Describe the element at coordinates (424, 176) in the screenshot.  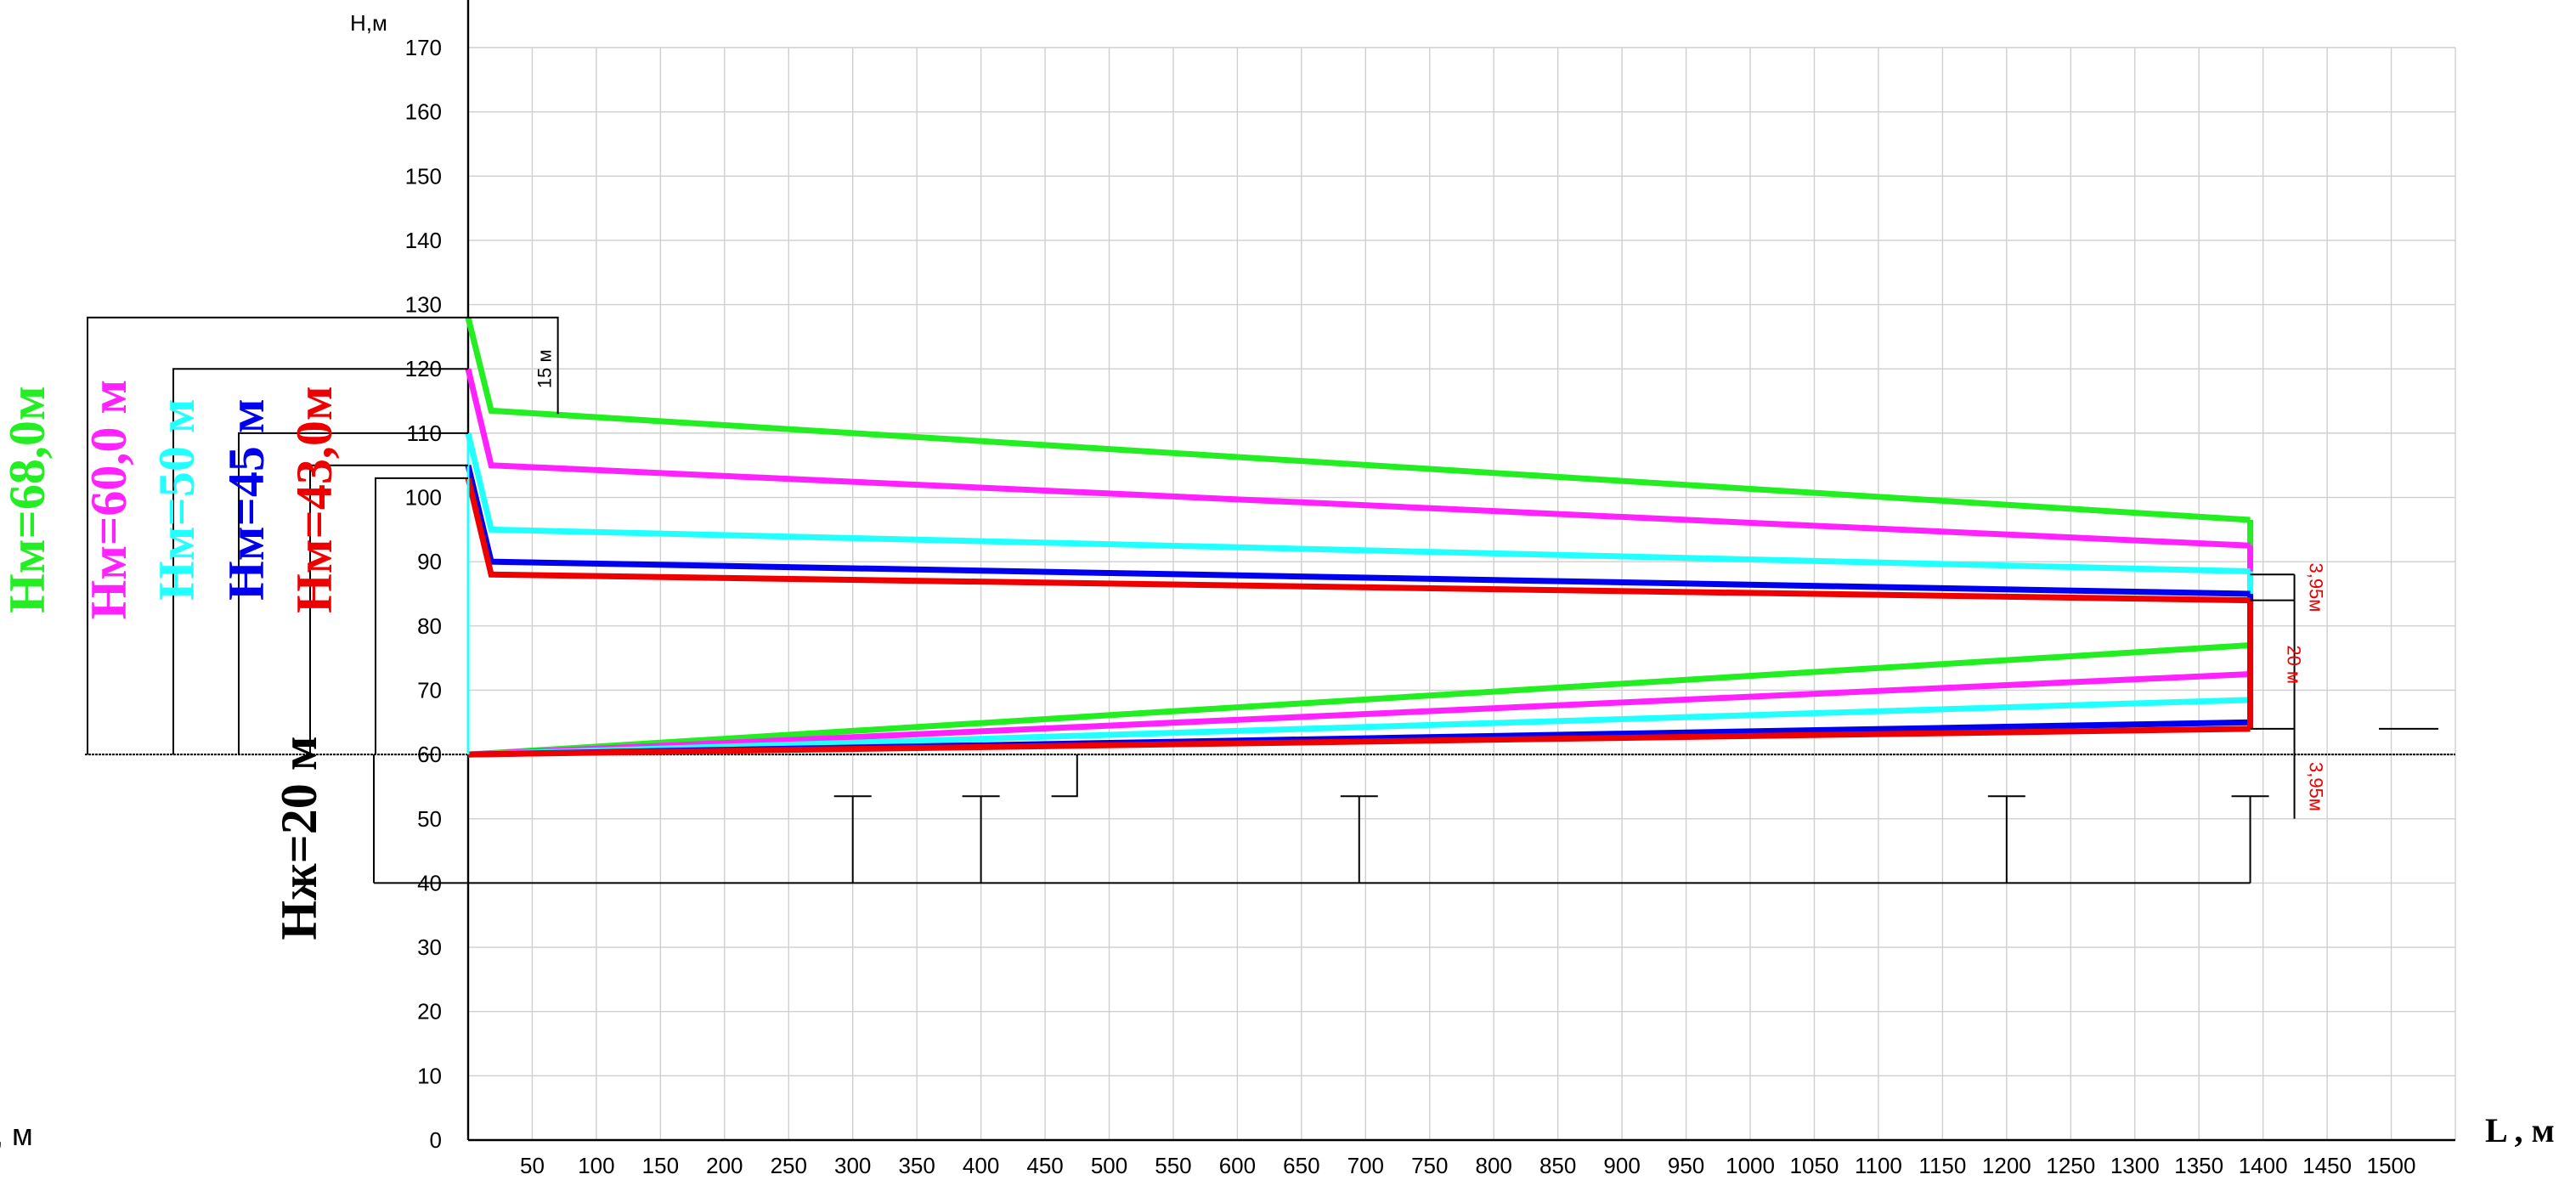
I see `y-tick-label: 150` at that location.